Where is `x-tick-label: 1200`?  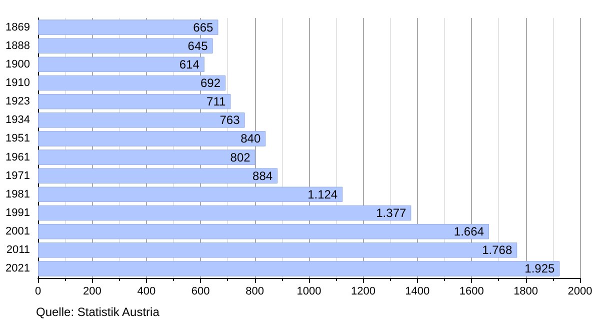
x-tick-label: 1200 is located at coordinates (363, 292).